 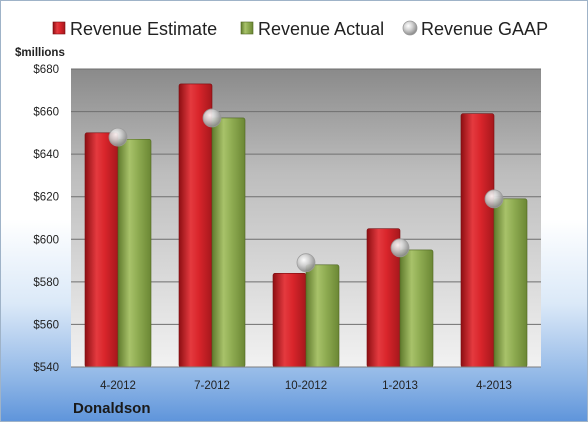 I want to click on company-name: Donaldson, so click(x=112, y=408).